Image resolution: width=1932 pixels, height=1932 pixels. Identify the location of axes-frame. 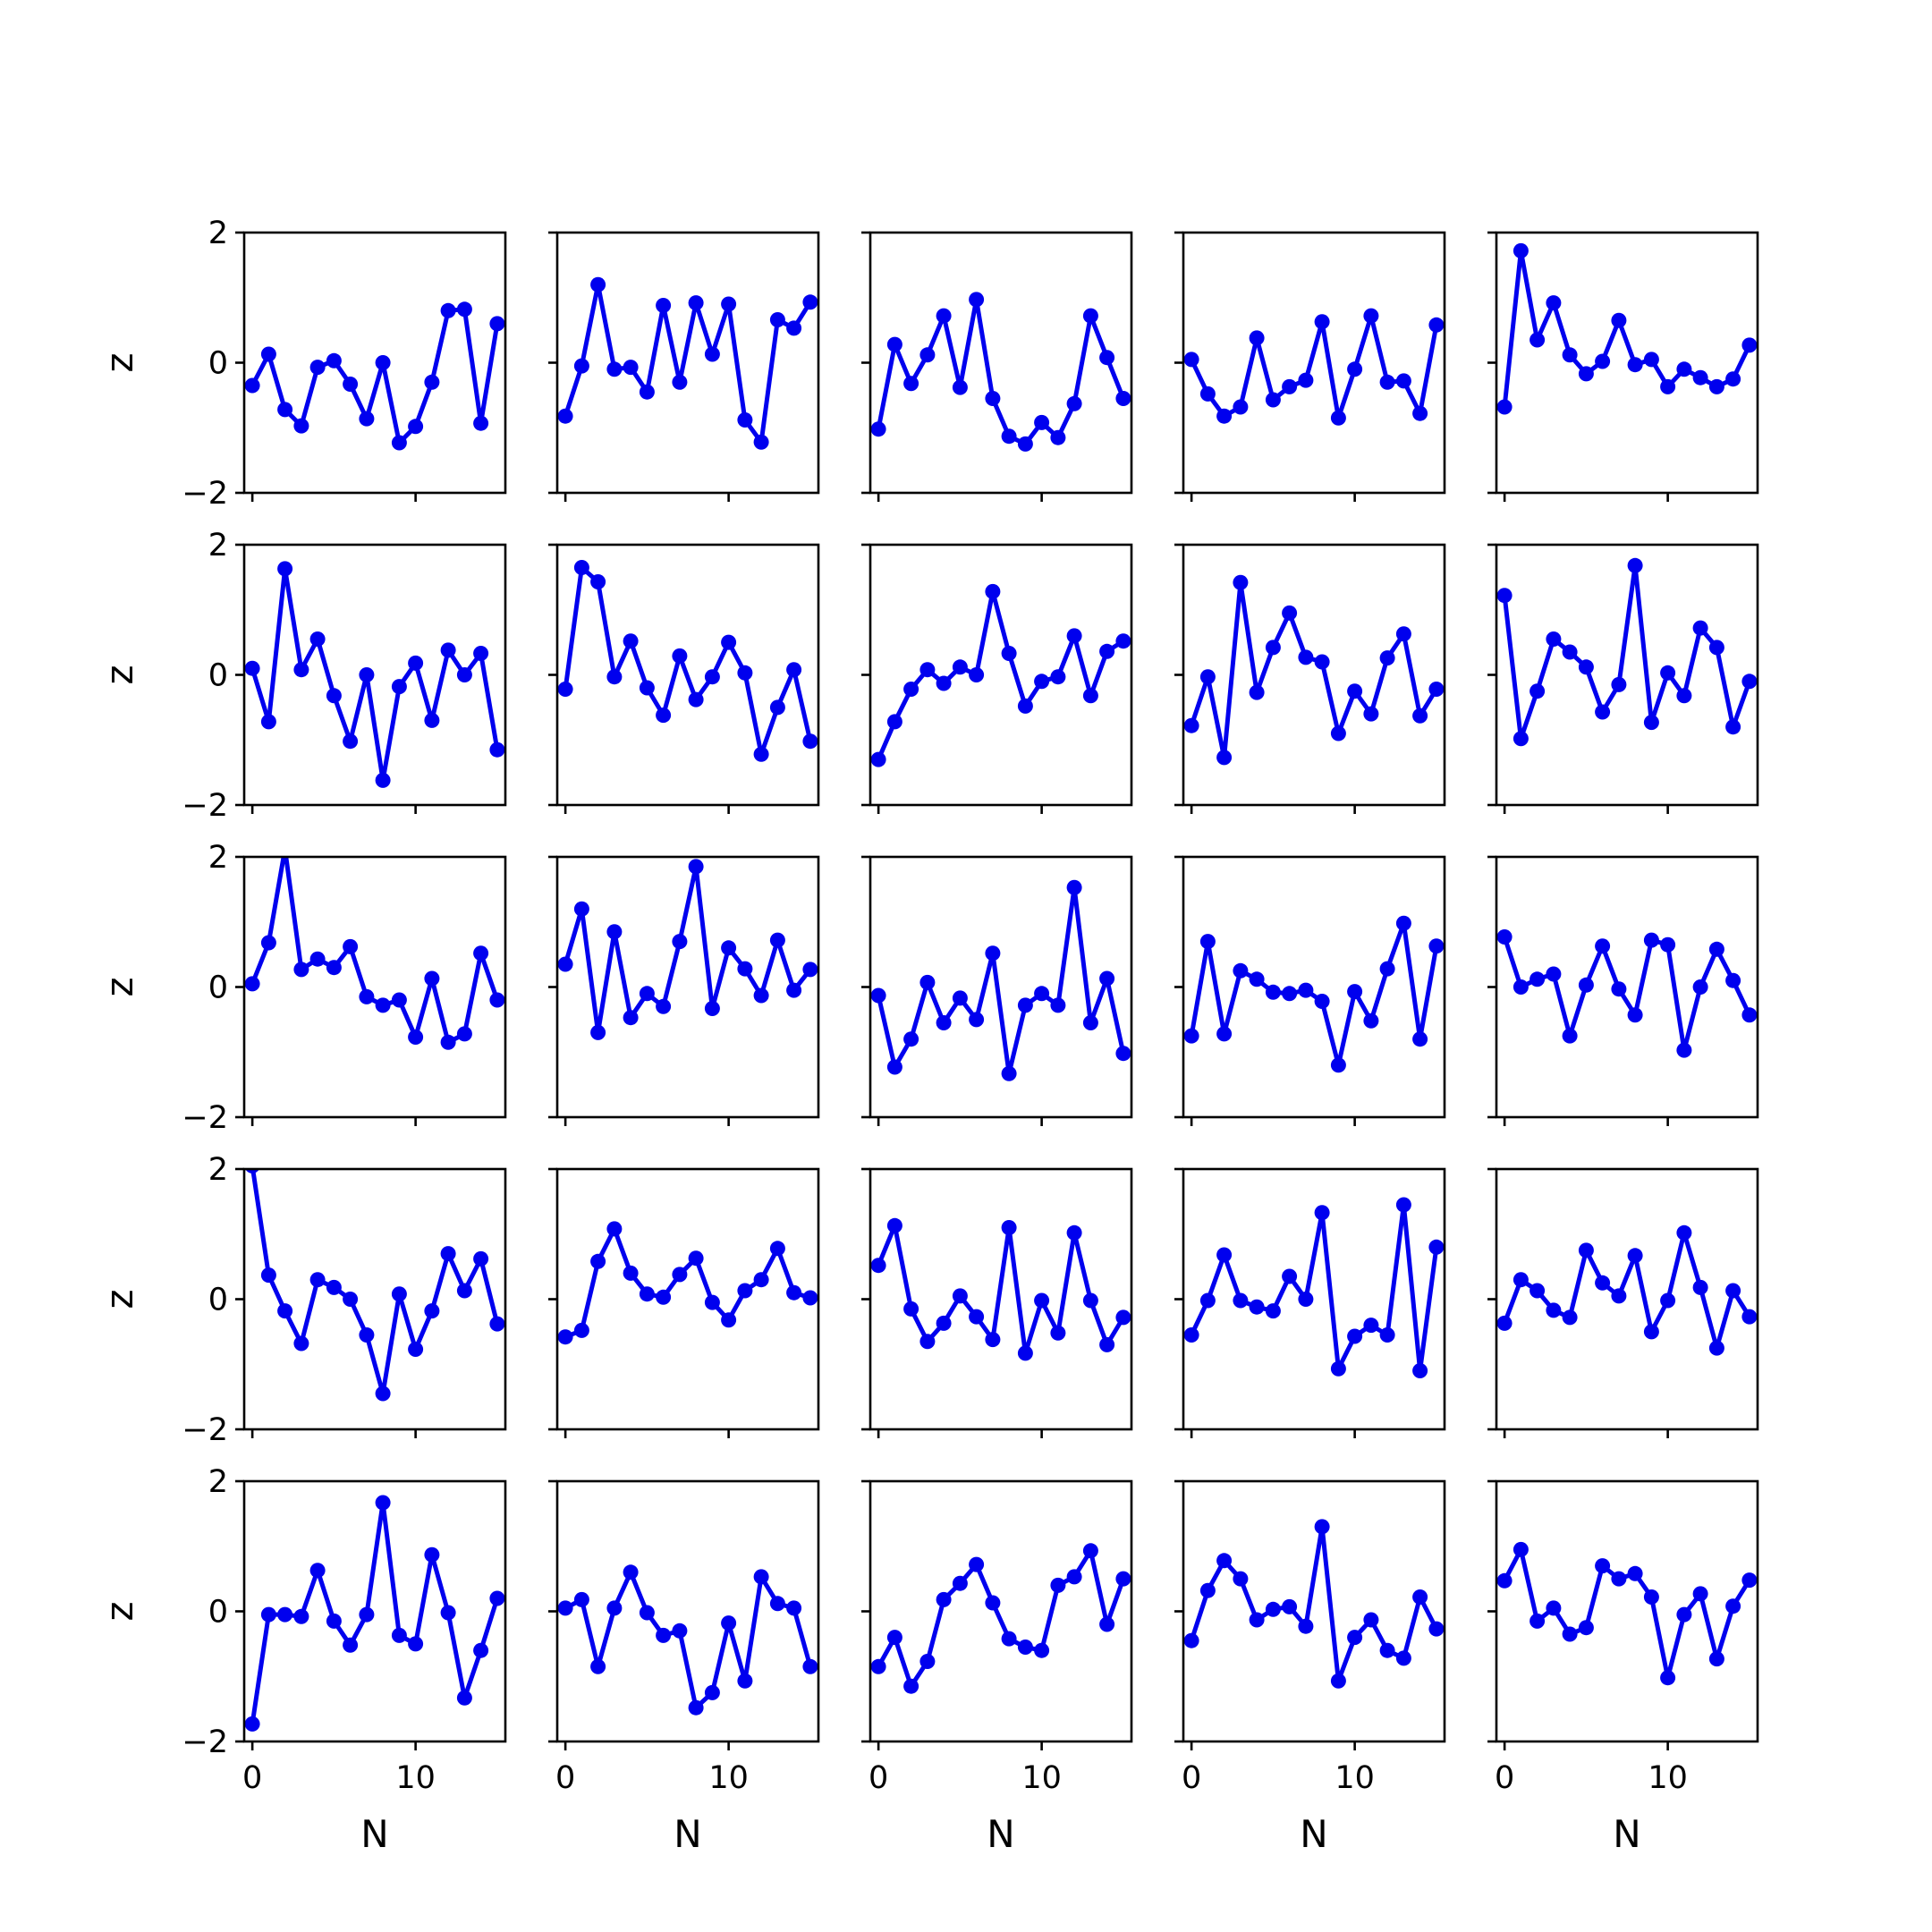
(1001, 987).